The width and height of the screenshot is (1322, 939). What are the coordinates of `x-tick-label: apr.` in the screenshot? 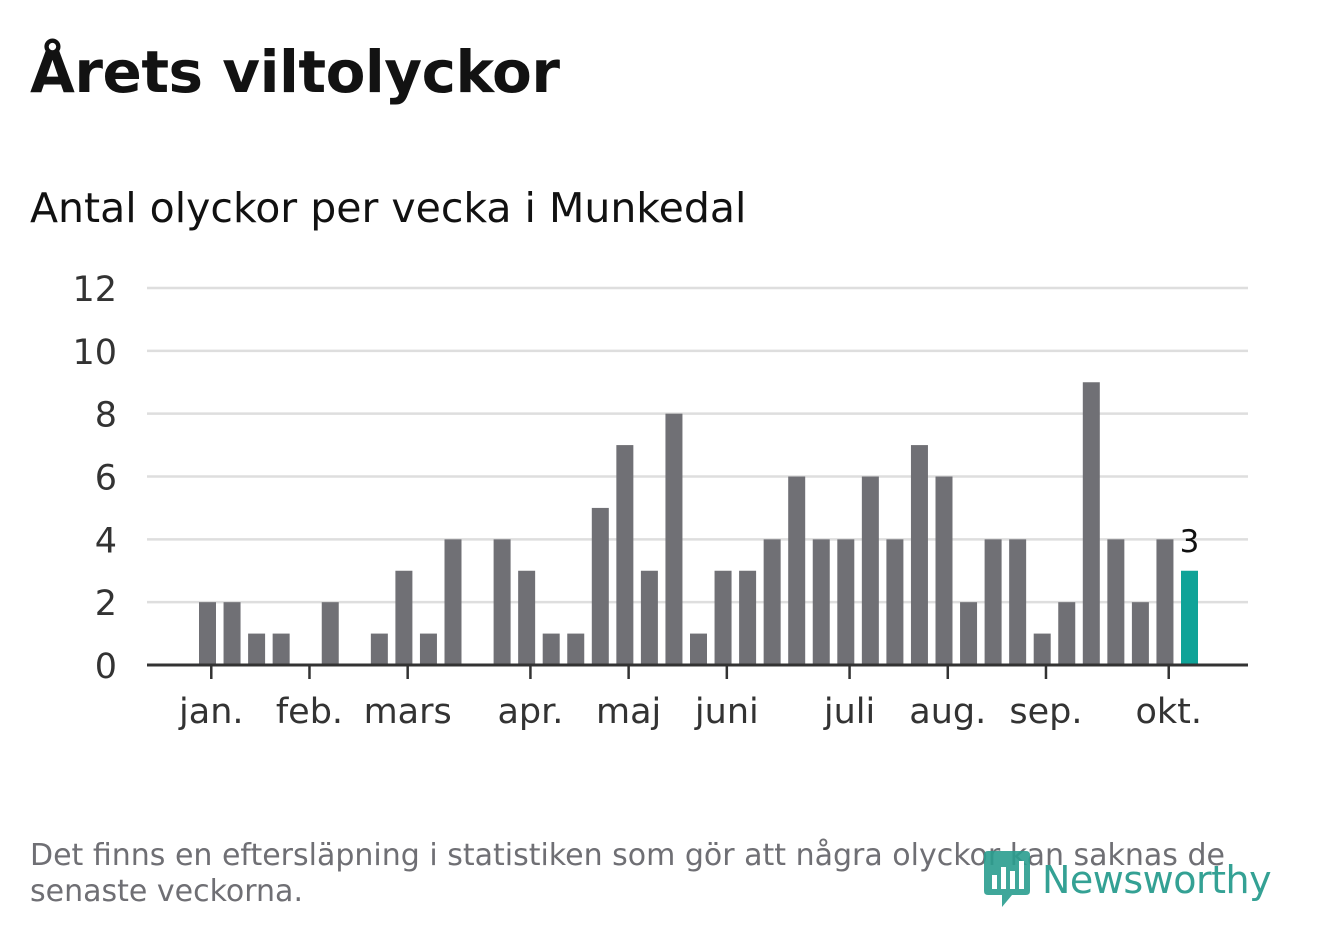 It's located at (530, 712).